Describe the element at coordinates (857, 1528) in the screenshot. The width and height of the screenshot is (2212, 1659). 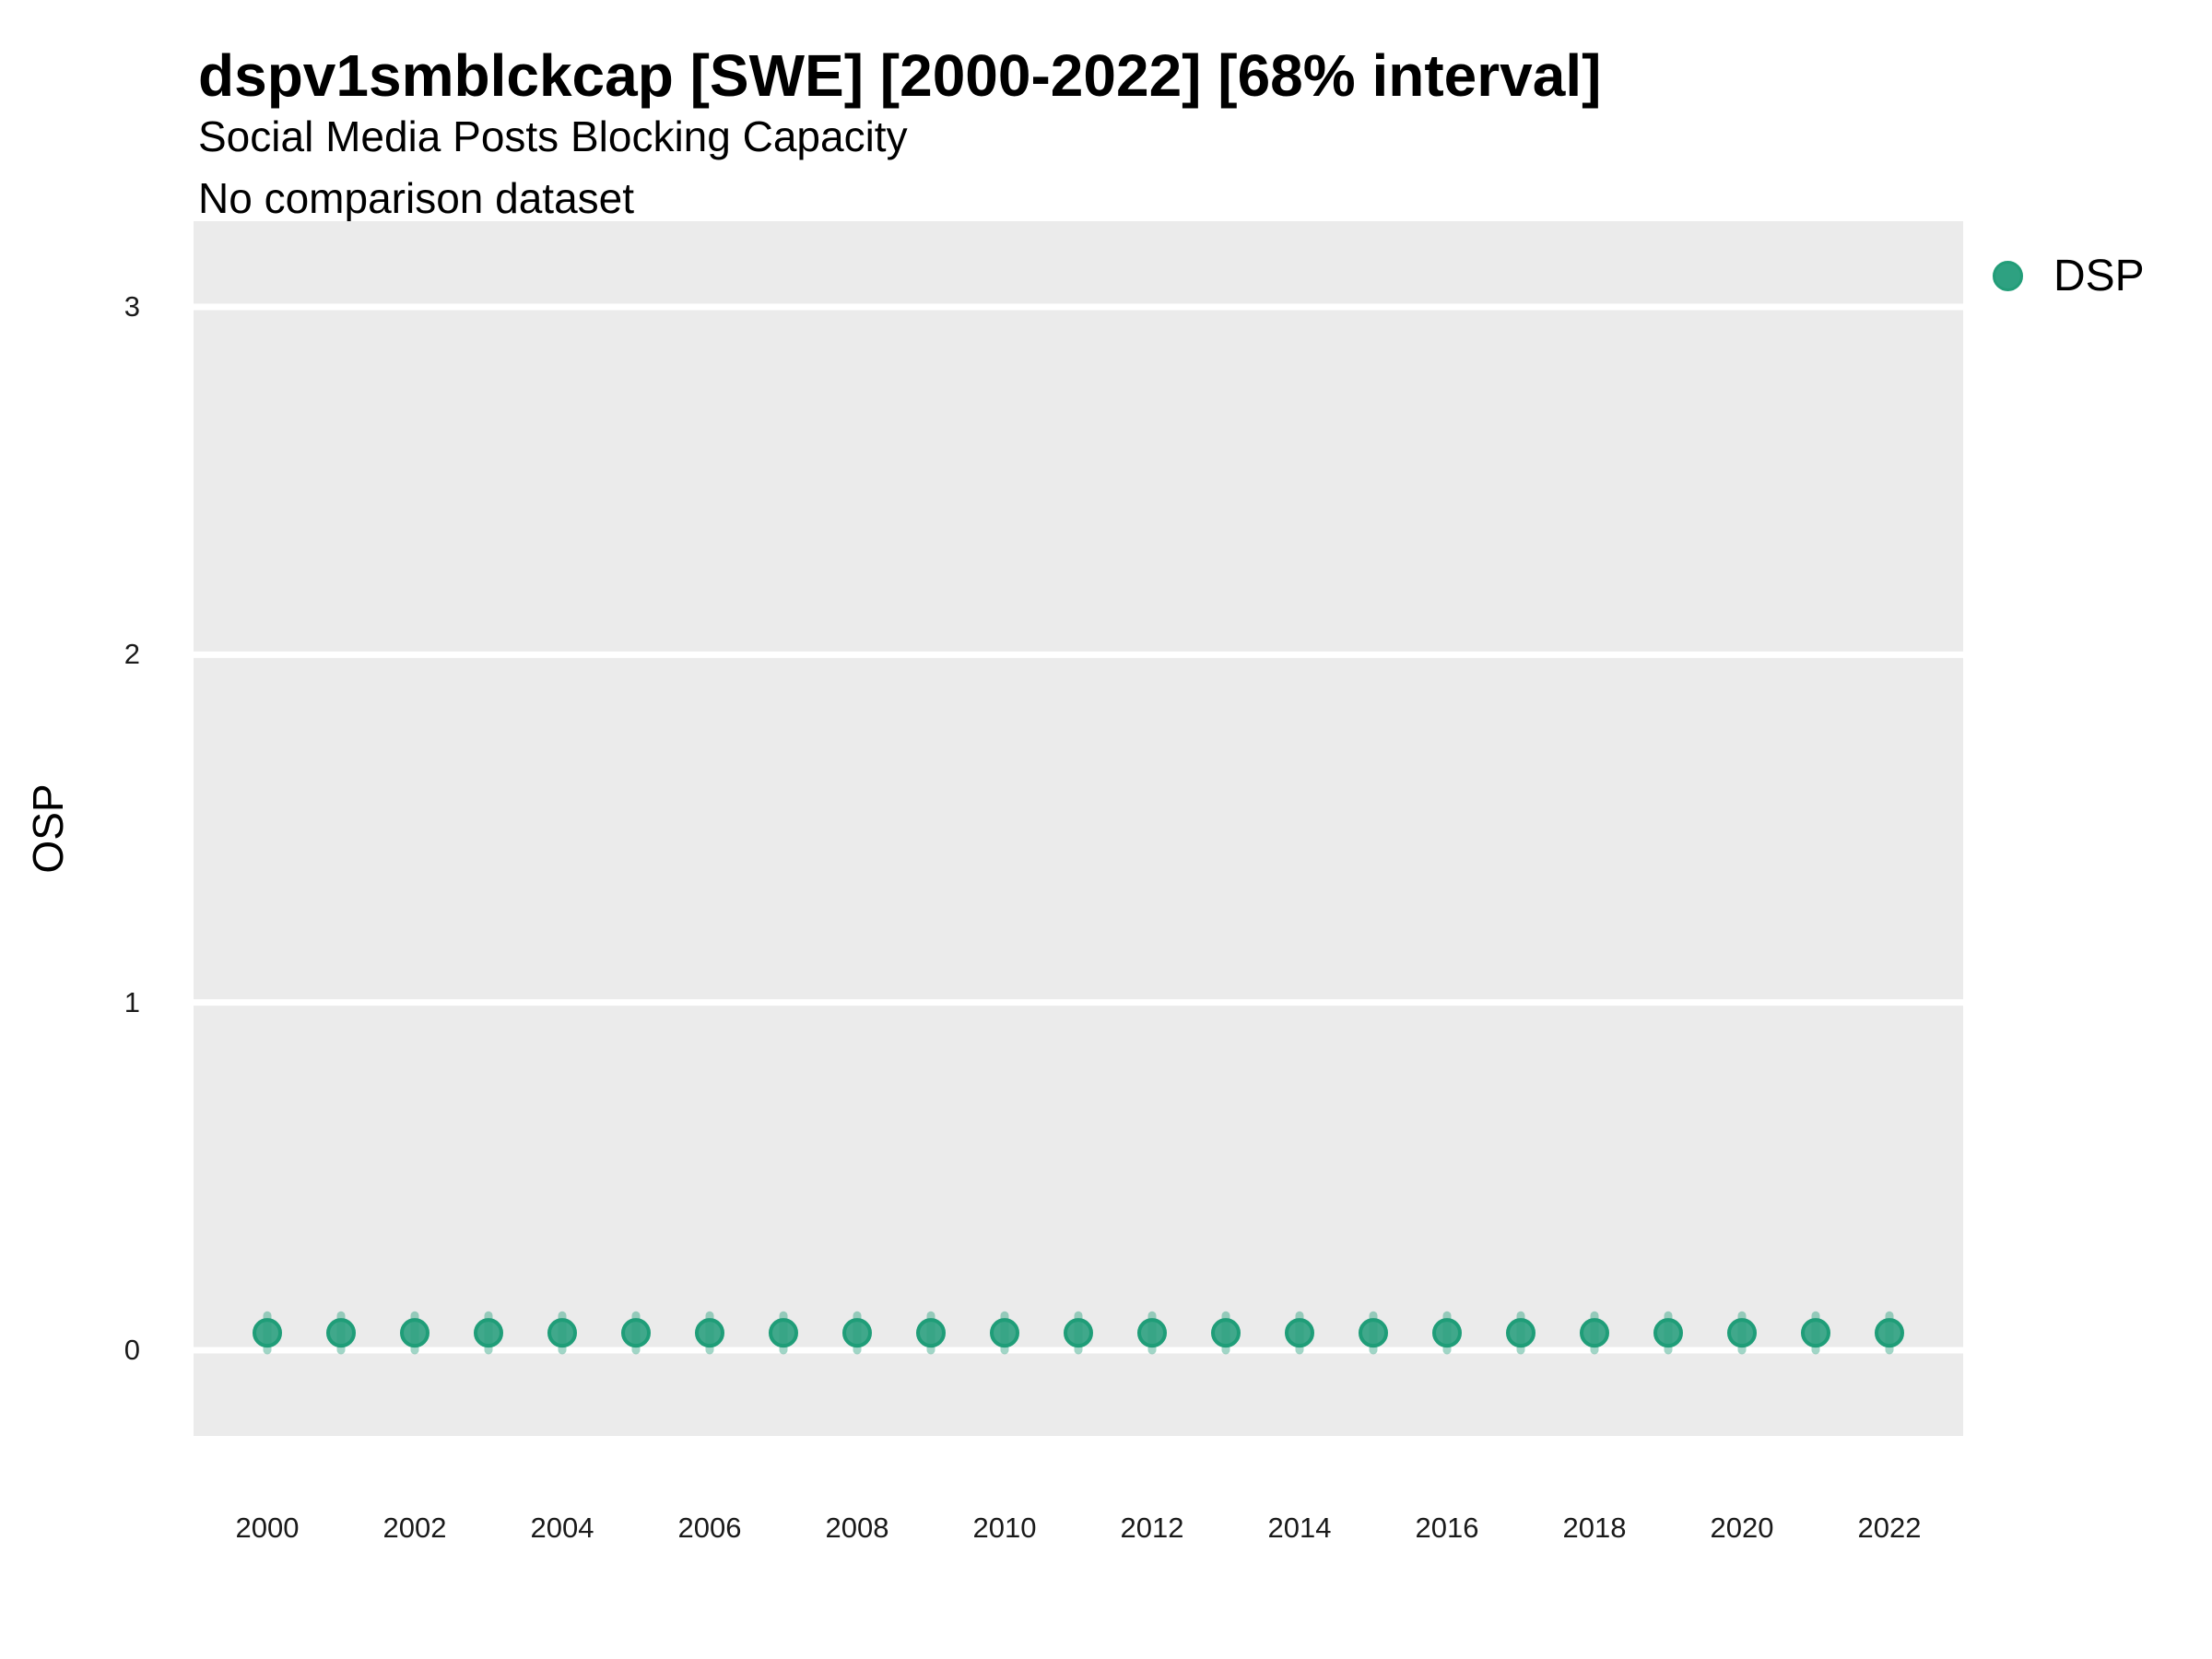
I see `x-tick-label-2008: 2008` at that location.